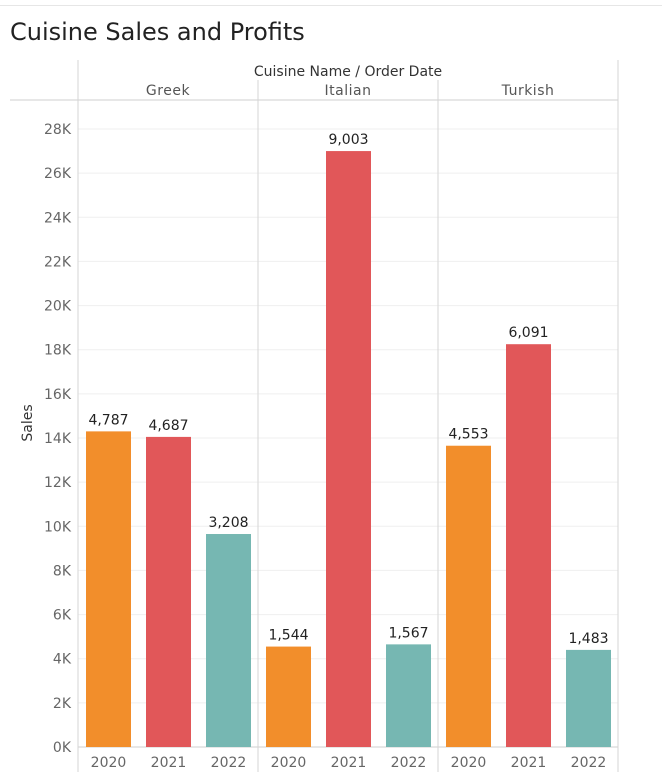 The image size is (662, 782). What do you see at coordinates (528, 333) in the screenshot?
I see `data-label-turkish-2021: 6,091` at bounding box center [528, 333].